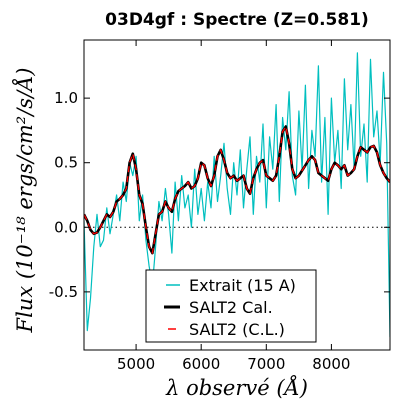  I want to click on y-tick-label: -0.5, so click(63, 292).